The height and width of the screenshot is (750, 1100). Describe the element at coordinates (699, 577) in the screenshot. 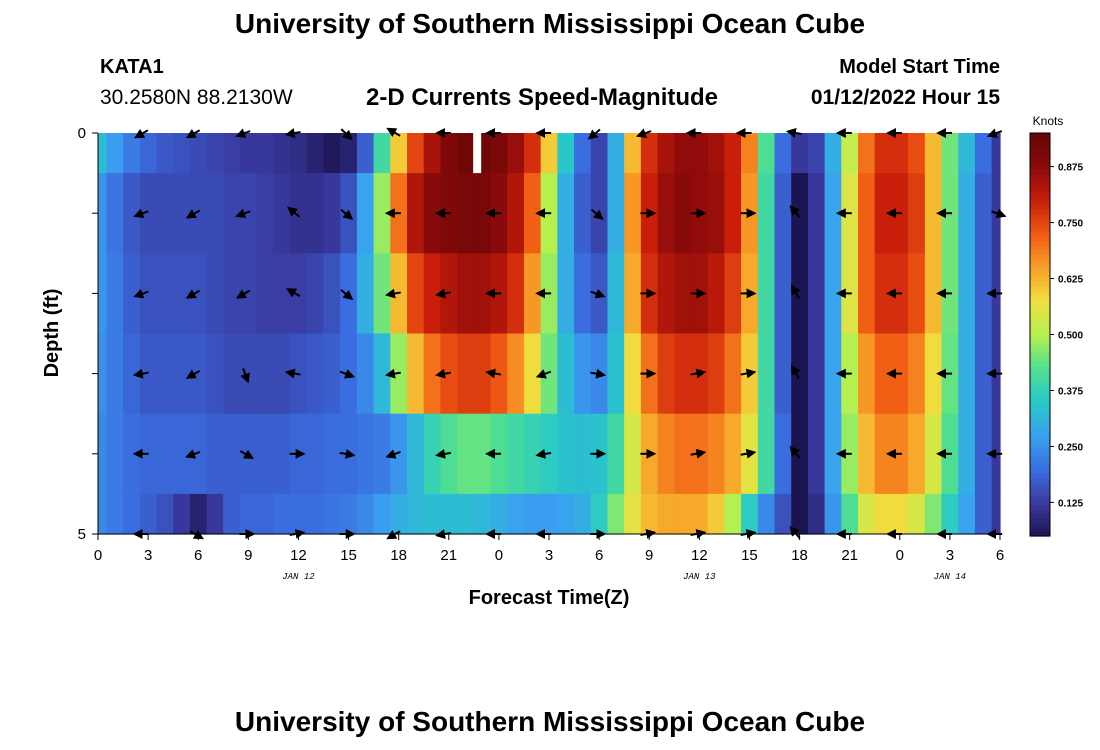

I see `date-label: JAN 13` at that location.